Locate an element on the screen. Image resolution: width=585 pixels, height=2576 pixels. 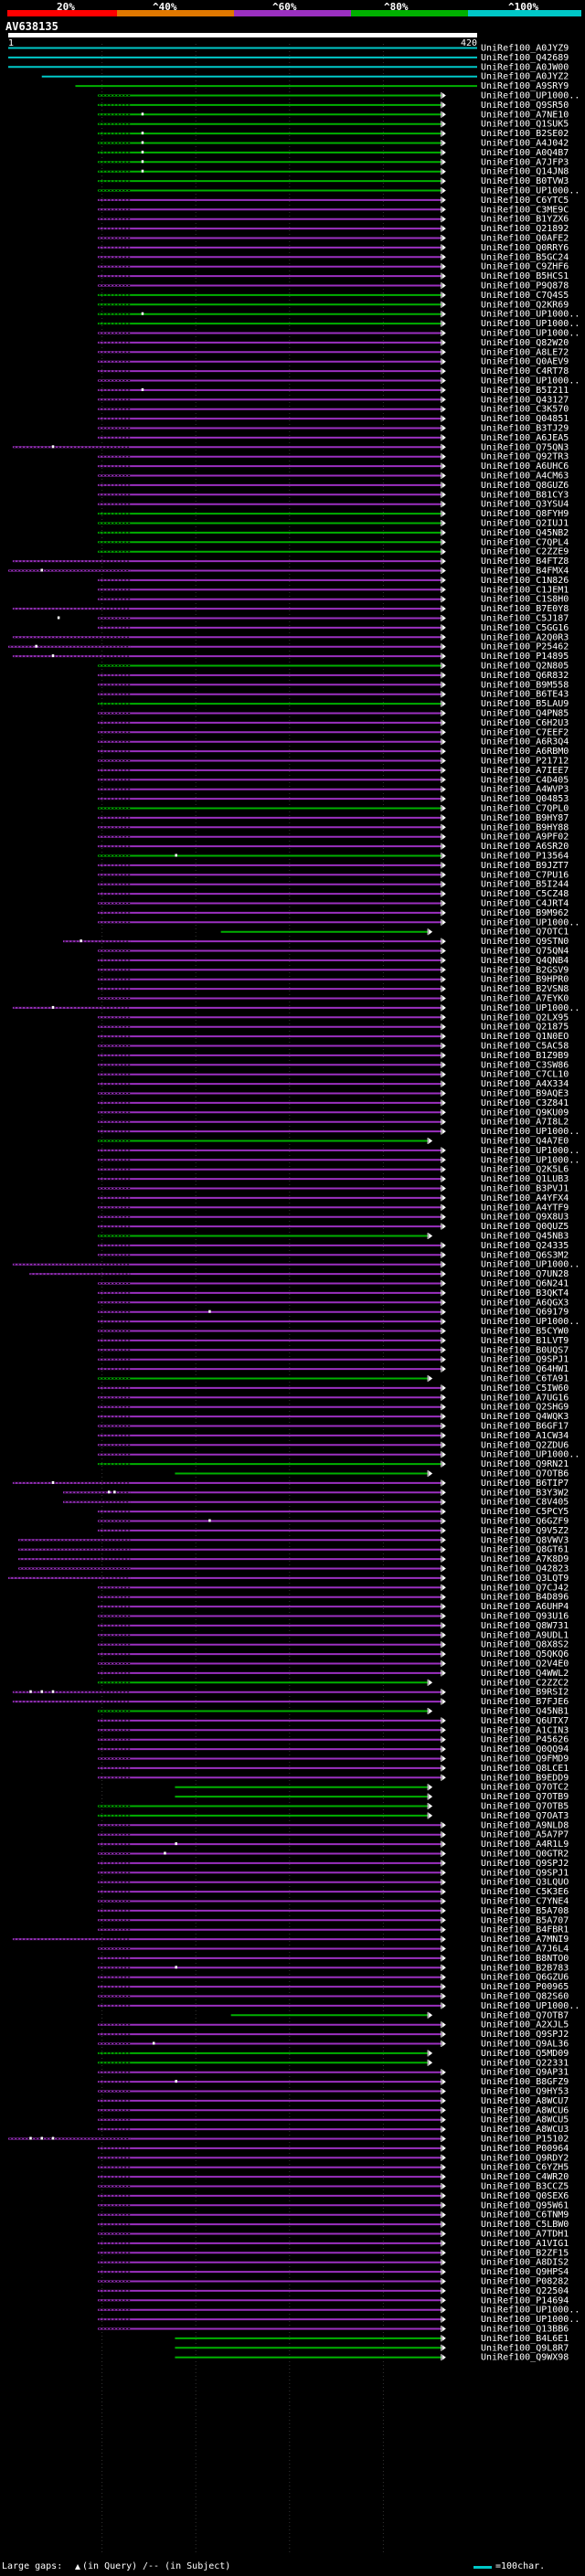
hit-label: UniRef100_B3QKT4 is located at coordinates (525, 1293).